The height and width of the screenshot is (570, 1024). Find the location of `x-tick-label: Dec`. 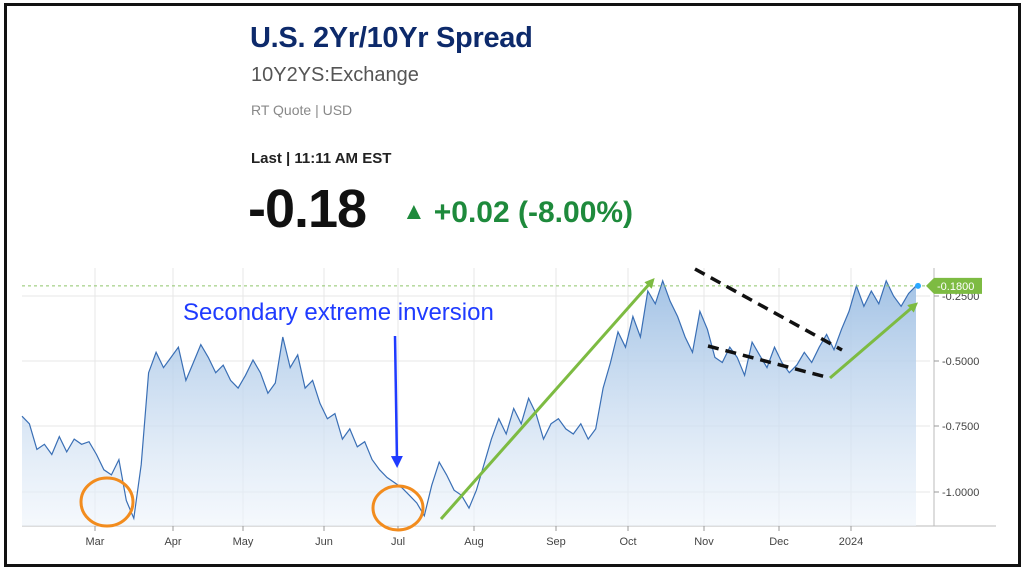

x-tick-label: Dec is located at coordinates (779, 542).